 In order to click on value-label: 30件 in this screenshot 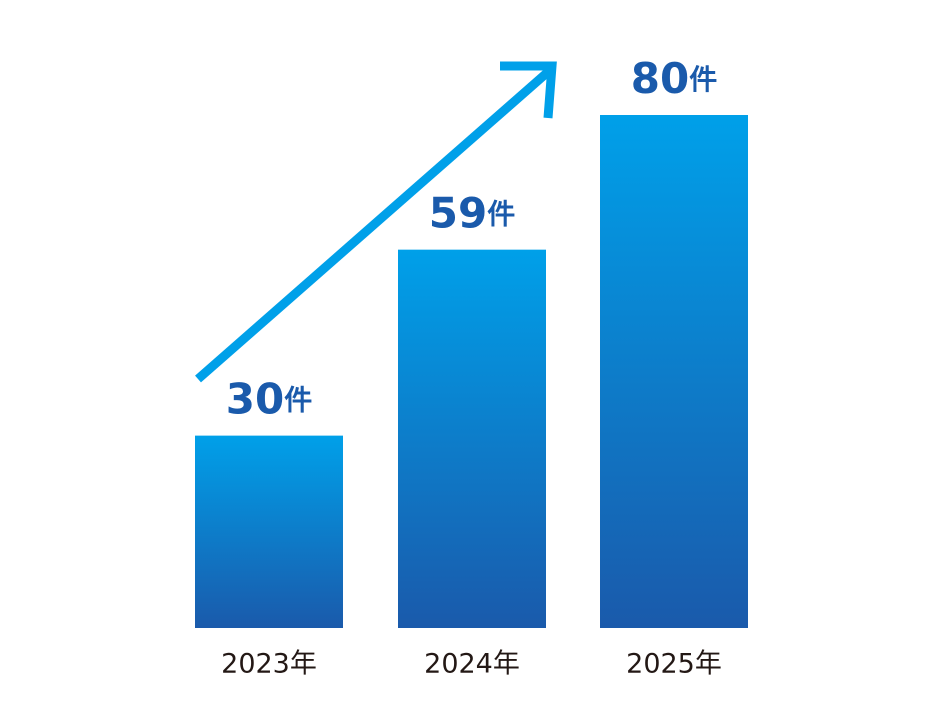, I will do `click(269, 398)`.